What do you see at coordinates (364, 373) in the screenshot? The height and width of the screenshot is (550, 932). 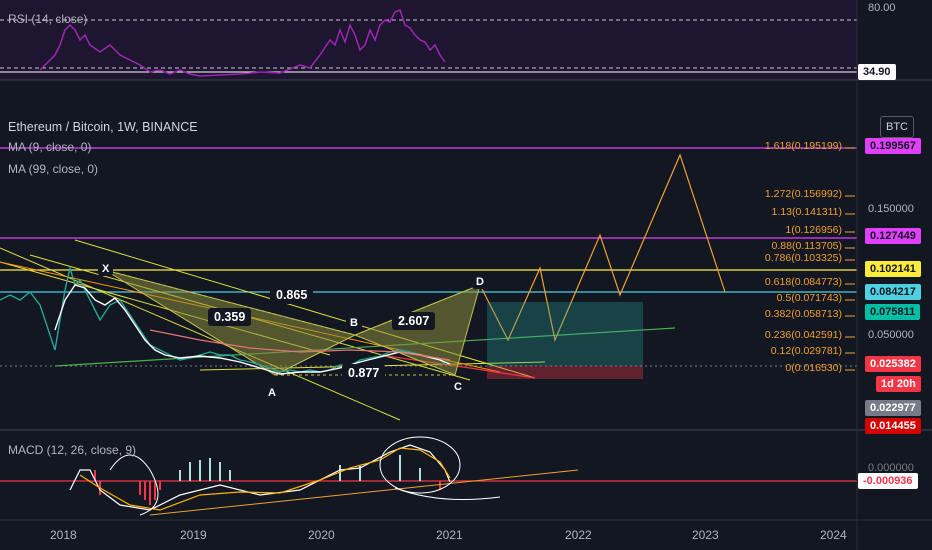 I see `ratio-abc-label: 0.877` at bounding box center [364, 373].